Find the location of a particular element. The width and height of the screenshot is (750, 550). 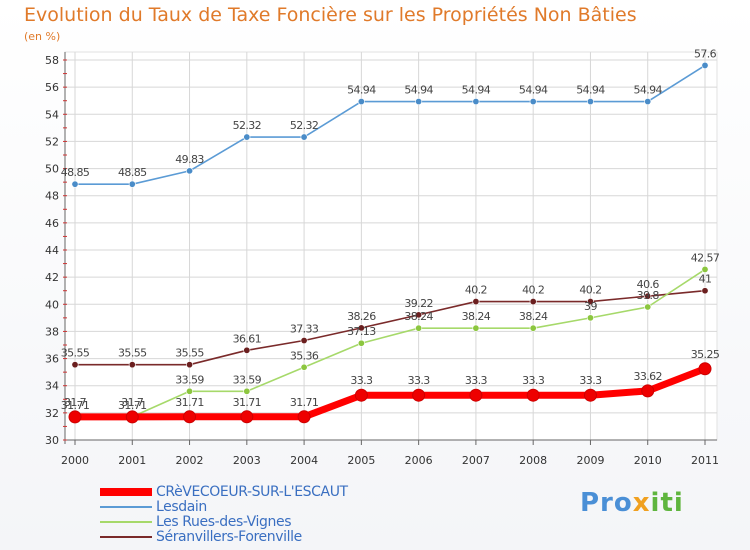

data-label: 35.36 is located at coordinates (304, 355).